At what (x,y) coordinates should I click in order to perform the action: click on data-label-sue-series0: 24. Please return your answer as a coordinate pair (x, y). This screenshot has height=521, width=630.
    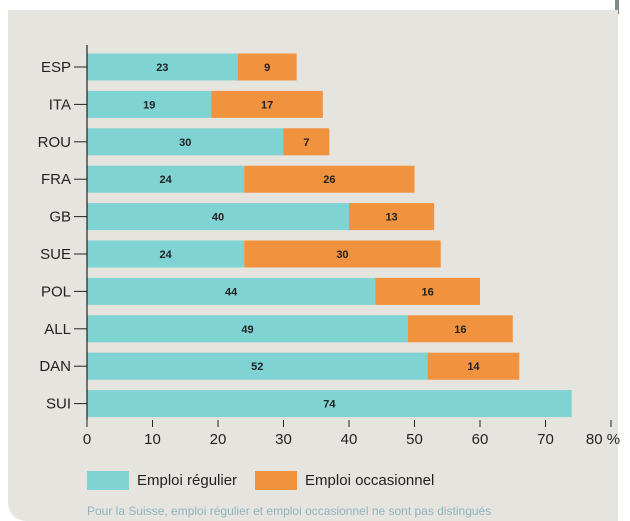
    Looking at the image, I should click on (165, 255).